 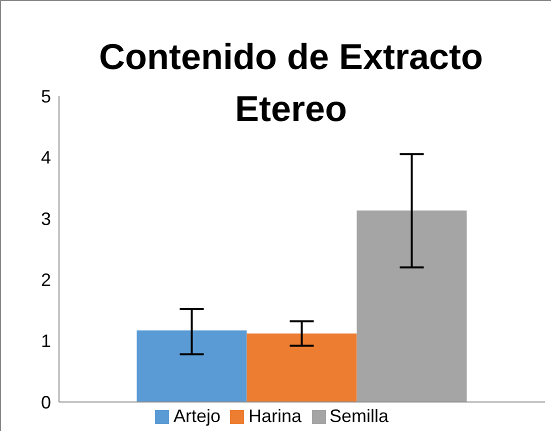 What do you see at coordinates (45, 341) in the screenshot?
I see `y-tick-label: 1` at bounding box center [45, 341].